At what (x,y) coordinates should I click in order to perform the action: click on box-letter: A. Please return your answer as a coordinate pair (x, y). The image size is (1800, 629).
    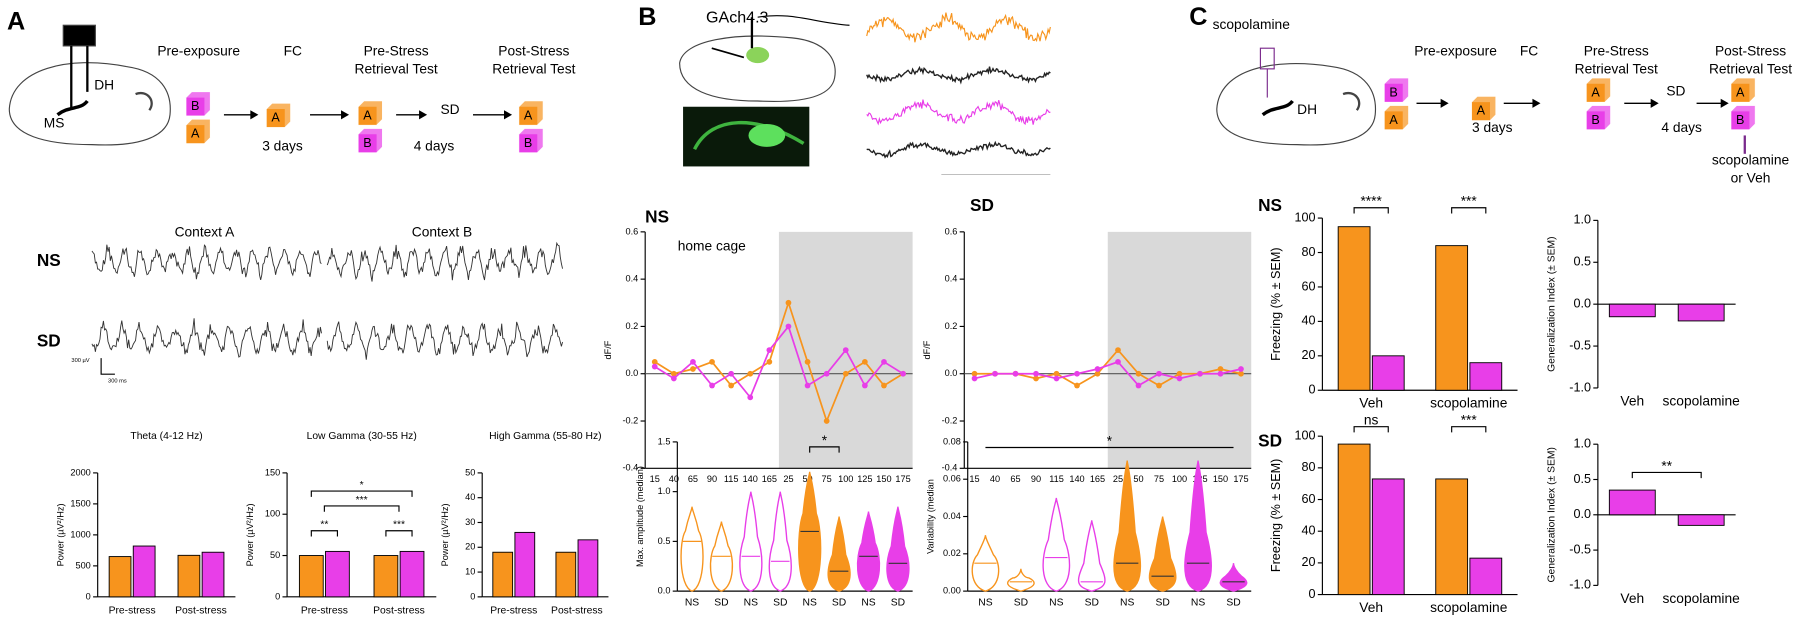
    Looking at the image, I should click on (1393, 120).